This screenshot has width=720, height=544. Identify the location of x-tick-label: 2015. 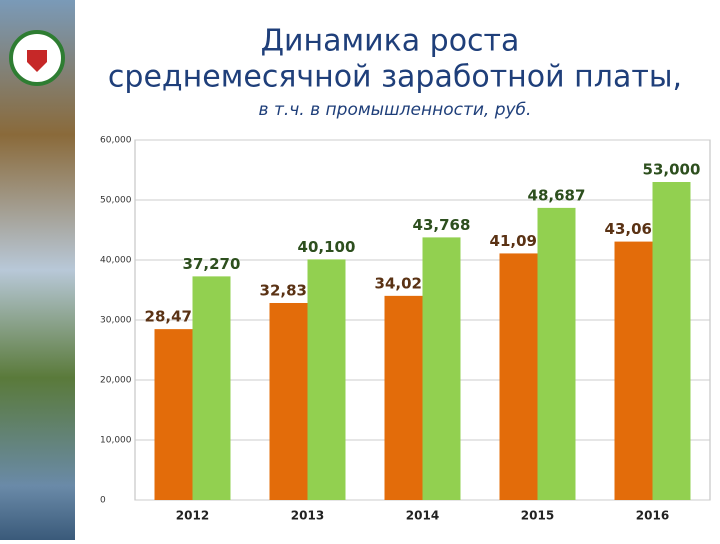
(537, 516).